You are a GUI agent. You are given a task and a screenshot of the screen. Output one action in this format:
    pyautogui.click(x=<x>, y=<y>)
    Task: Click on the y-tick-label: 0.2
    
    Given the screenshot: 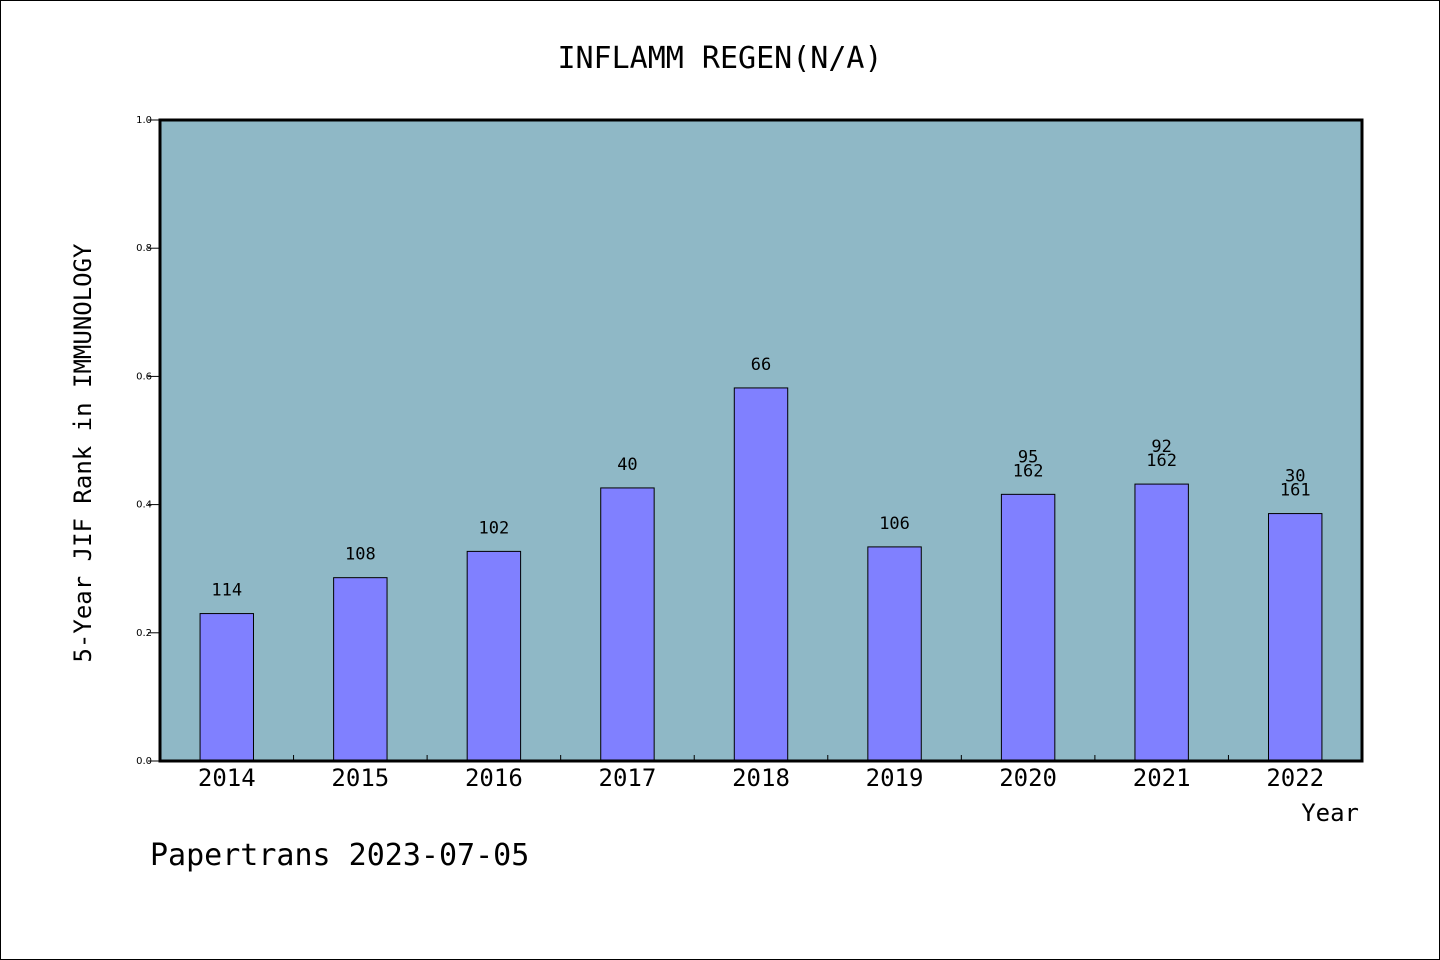 What is the action you would take?
    pyautogui.click(x=144, y=633)
    